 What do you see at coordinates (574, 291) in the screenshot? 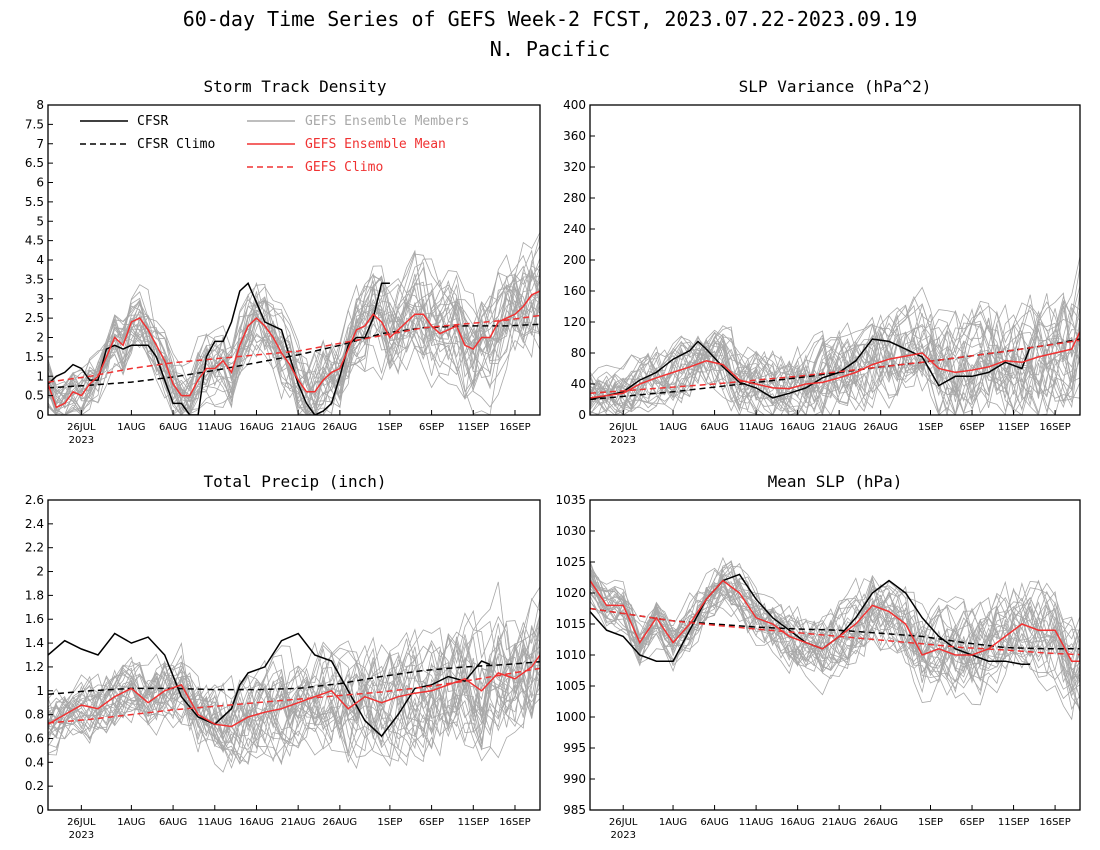
I see `y-tick-label: 160` at bounding box center [574, 291].